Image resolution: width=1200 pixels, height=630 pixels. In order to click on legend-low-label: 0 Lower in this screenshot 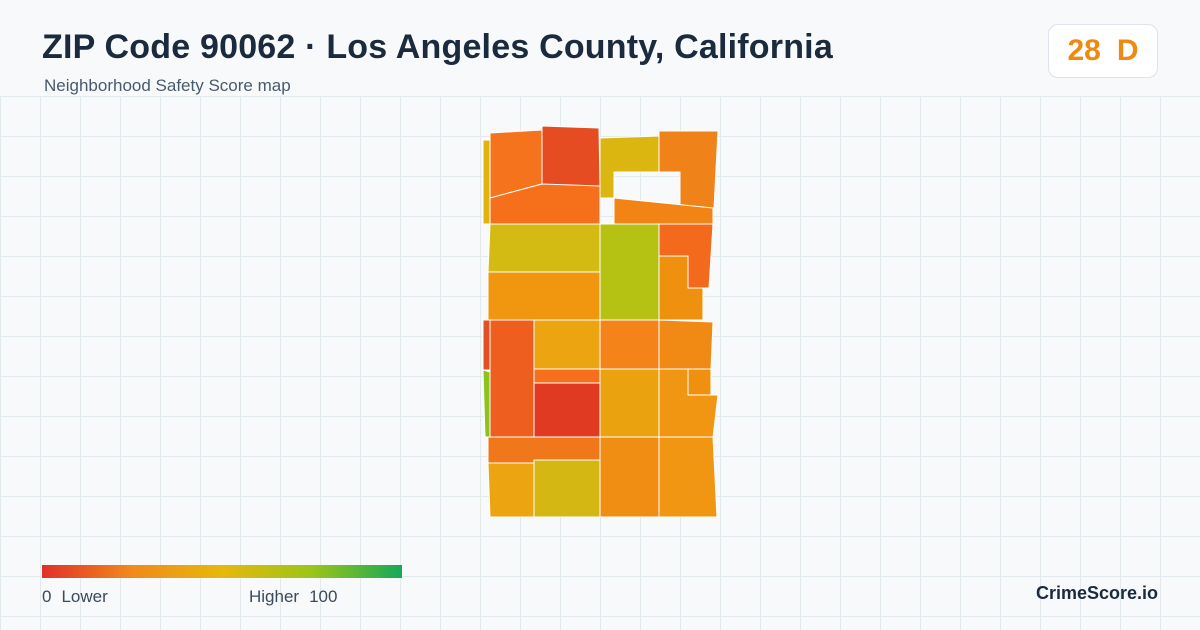, I will do `click(75, 597)`.